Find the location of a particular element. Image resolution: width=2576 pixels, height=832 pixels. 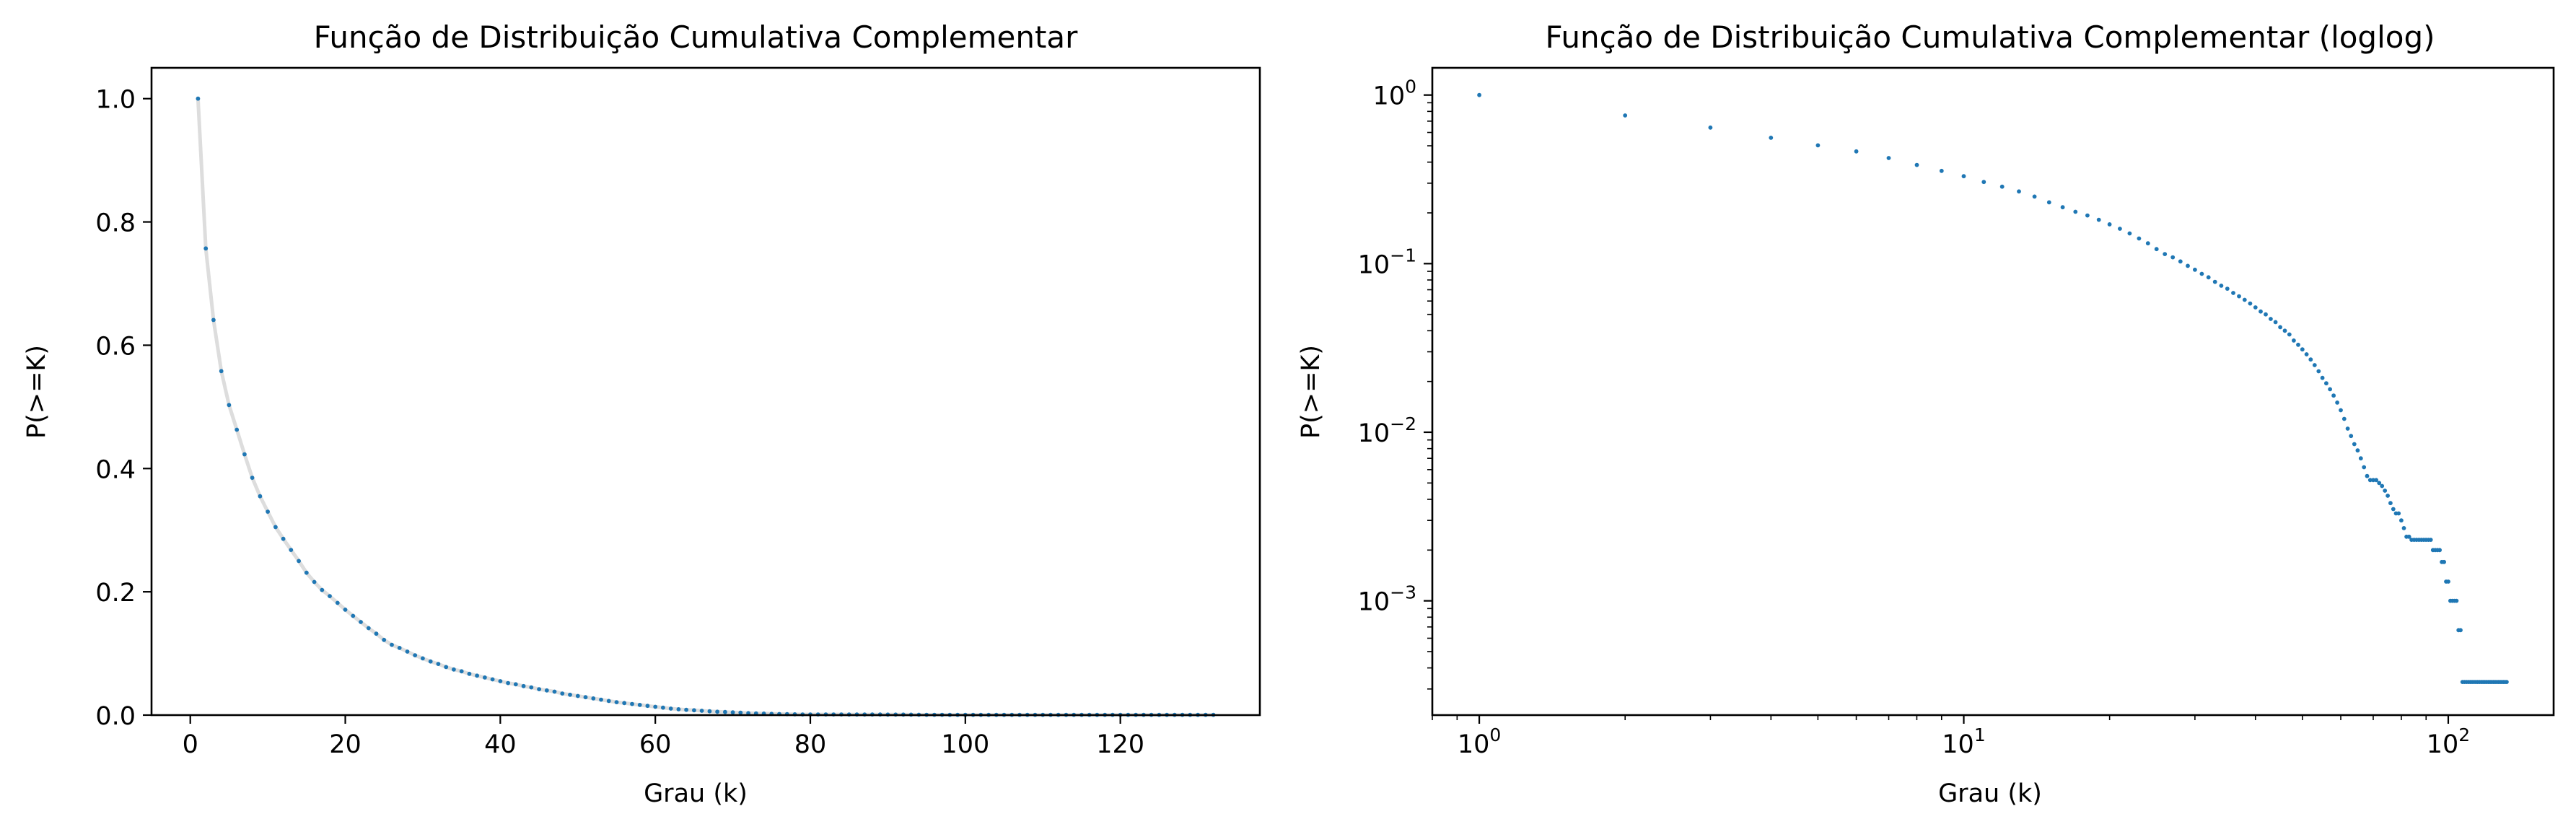

tick-label: 1.0 is located at coordinates (115, 100).